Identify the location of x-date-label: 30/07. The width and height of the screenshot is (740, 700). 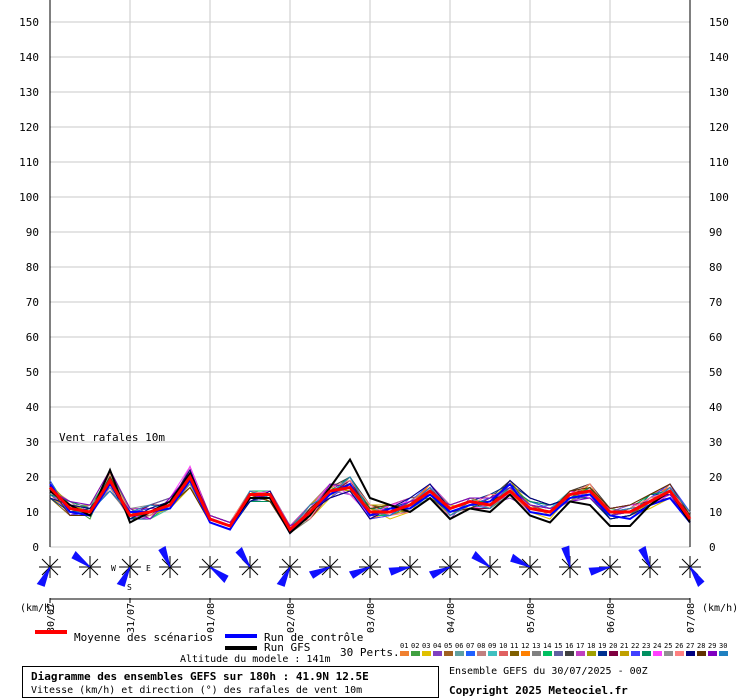
(51, 618).